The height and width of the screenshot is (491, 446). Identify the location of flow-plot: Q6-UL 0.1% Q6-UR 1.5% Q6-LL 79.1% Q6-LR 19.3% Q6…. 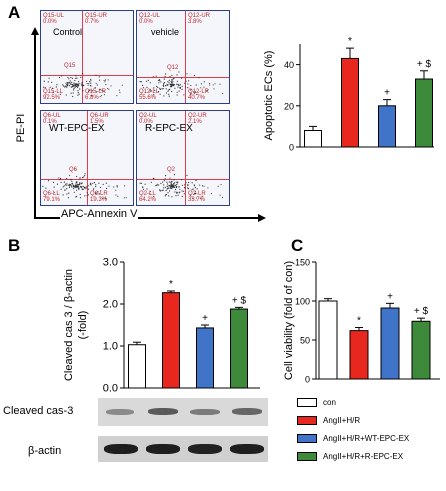
(87, 158).